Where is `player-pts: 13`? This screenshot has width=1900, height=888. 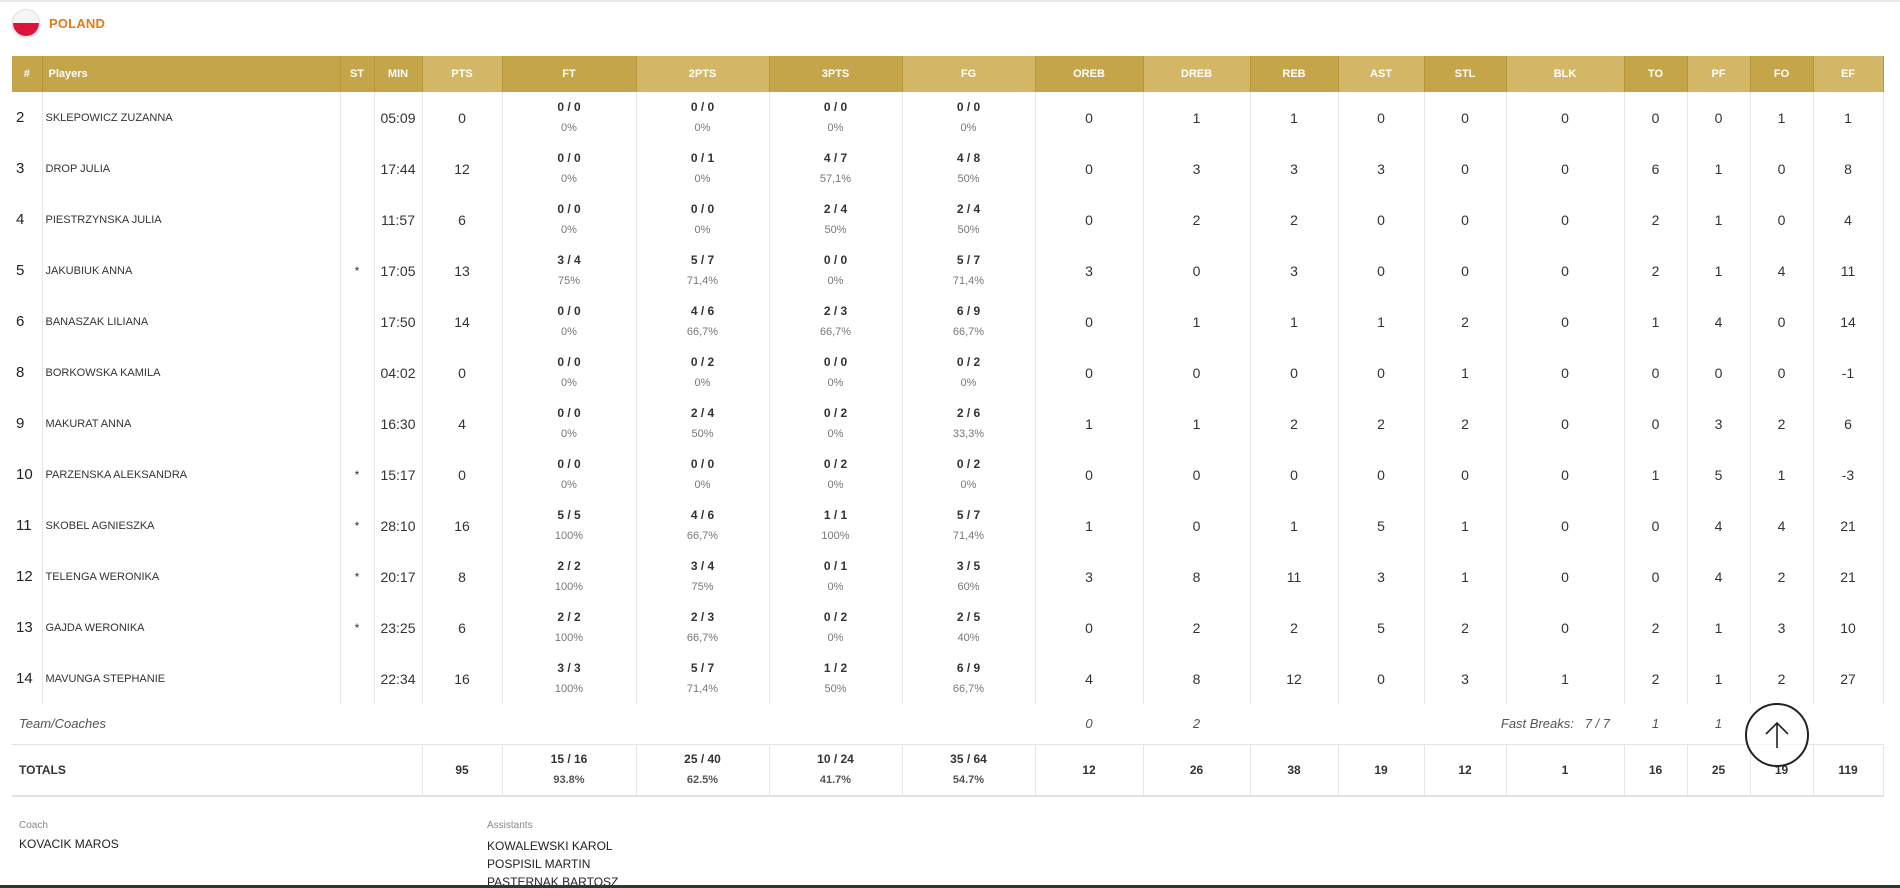 player-pts: 13 is located at coordinates (462, 270).